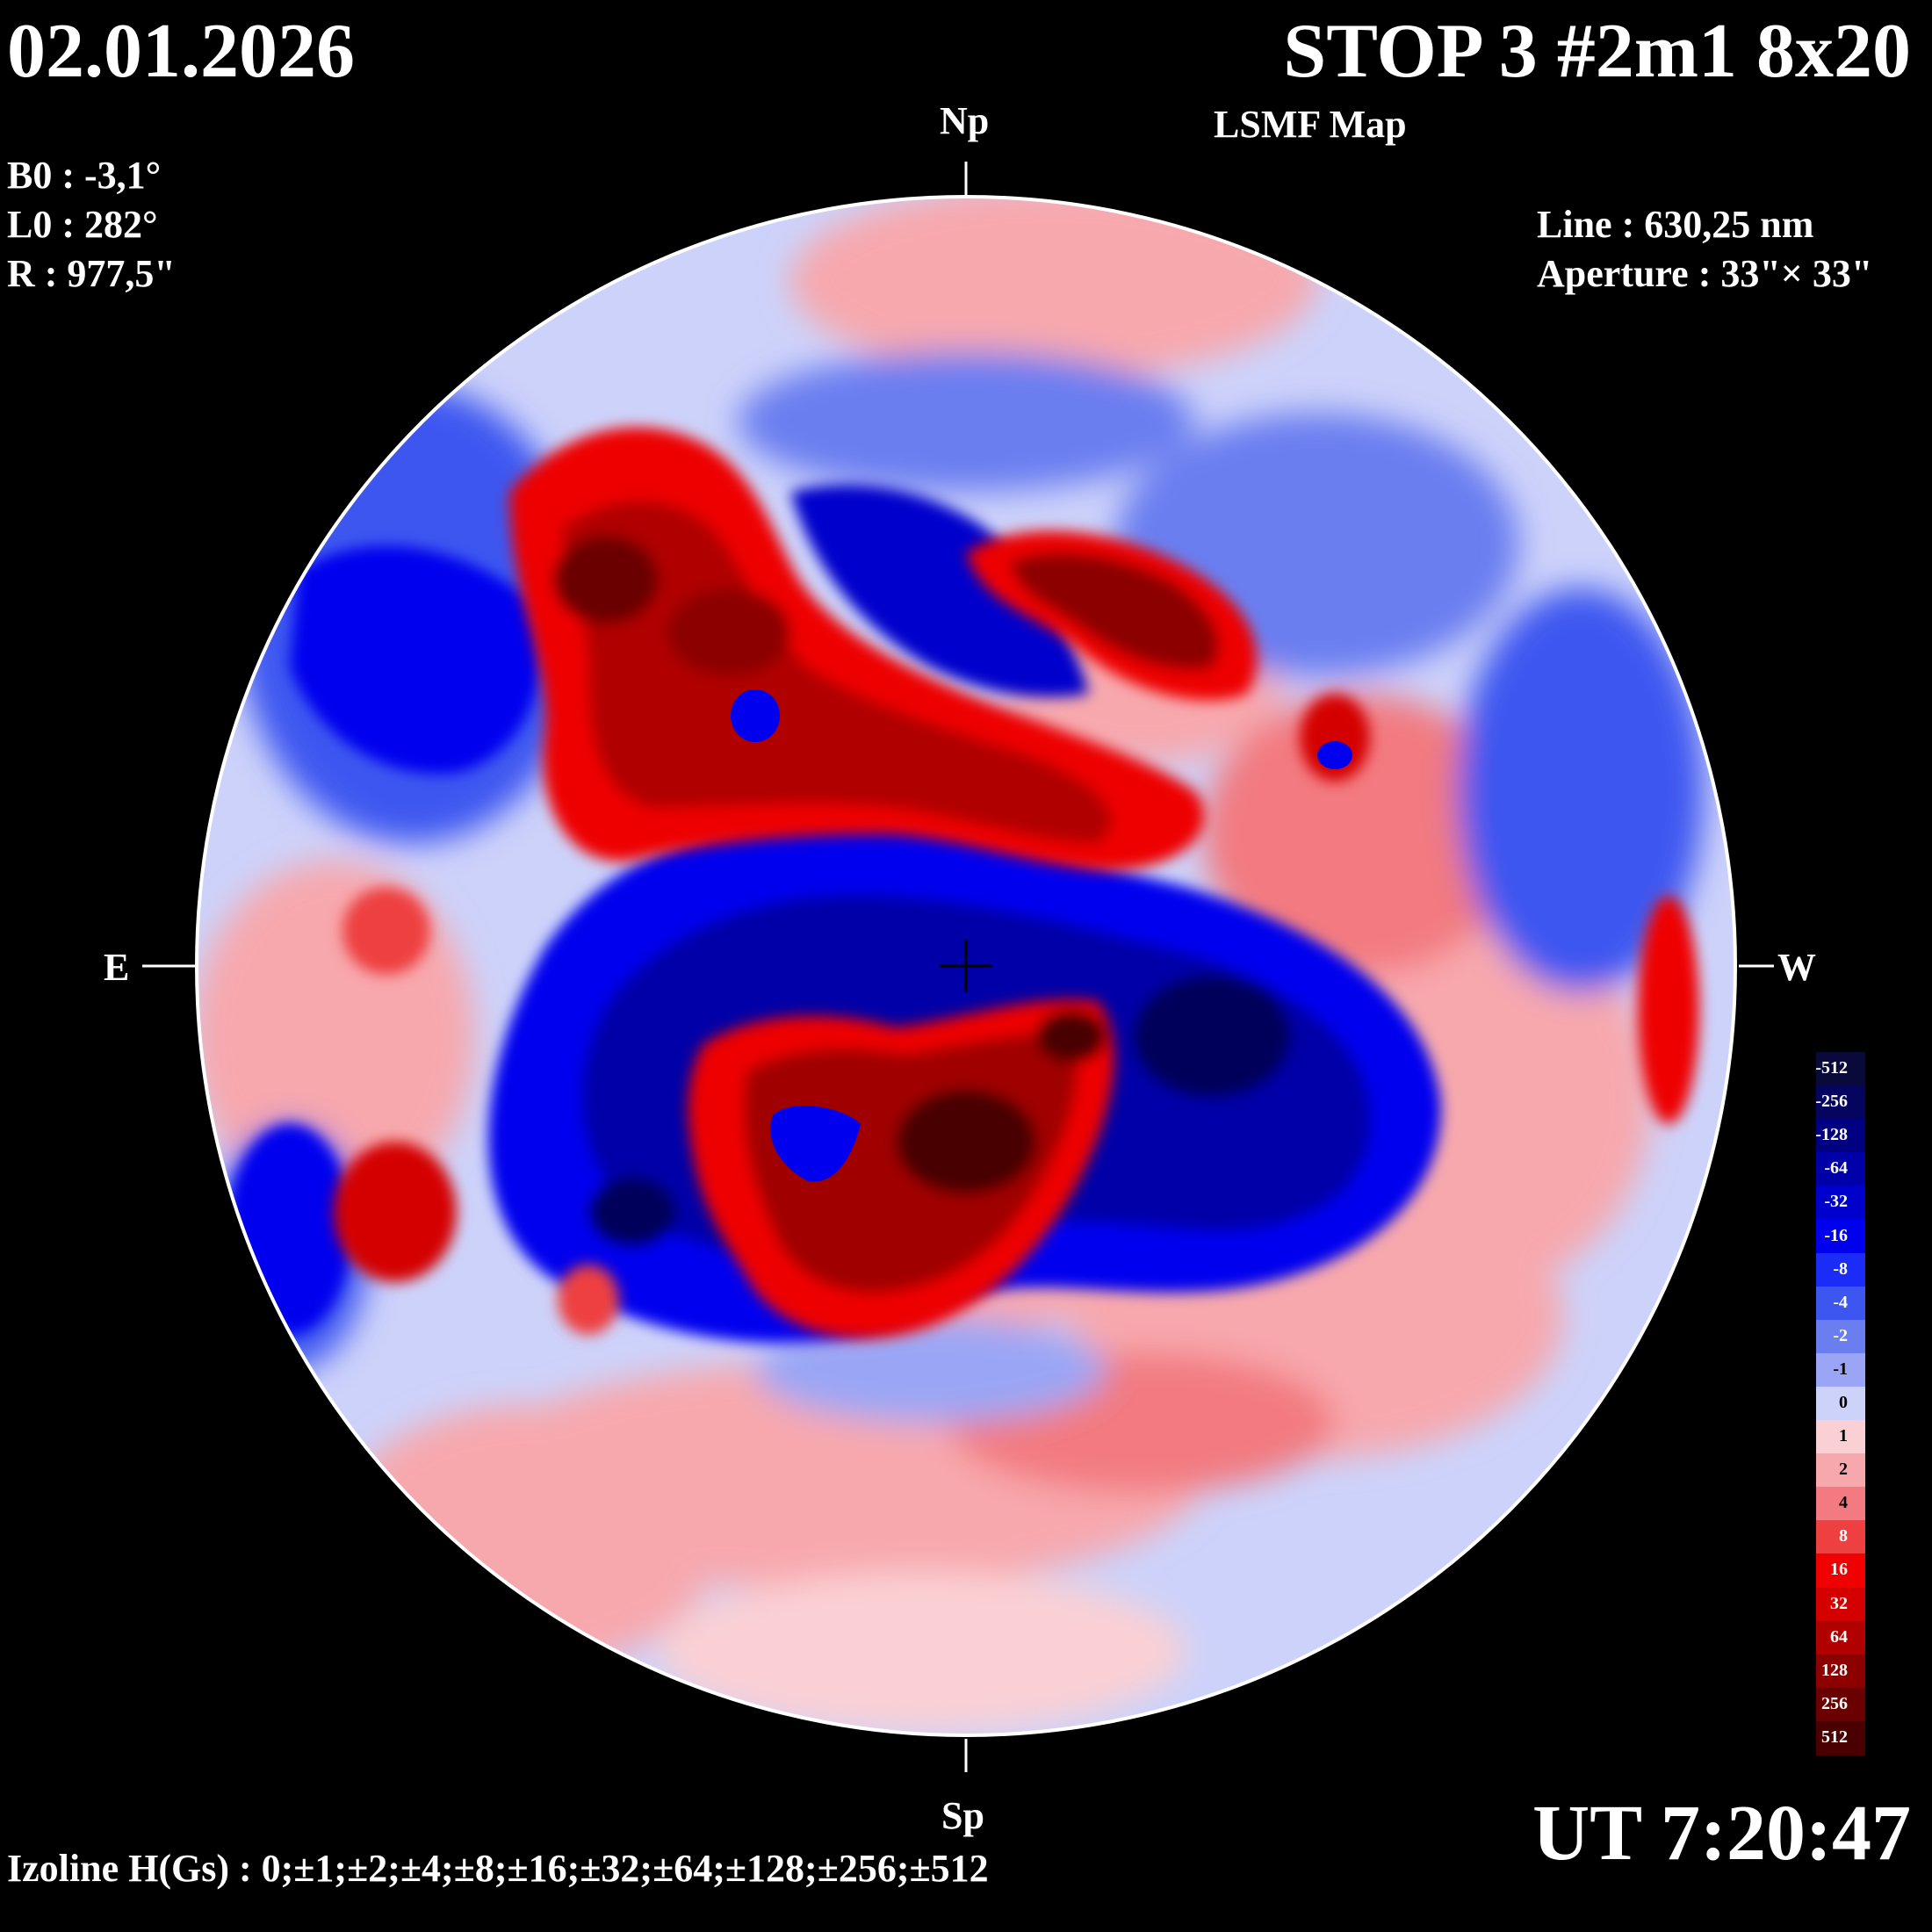 The image size is (1932, 1932). I want to click on ut-time: UT 7:20:47, so click(1722, 1834).